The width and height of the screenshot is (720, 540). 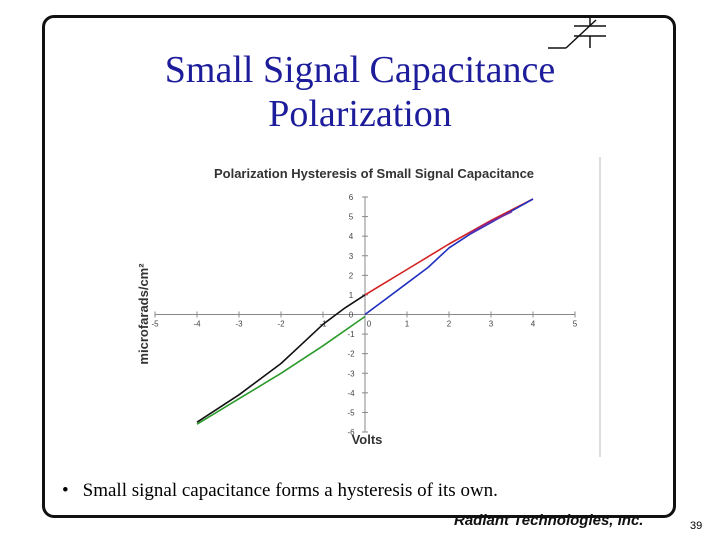 I want to click on x-tick-label: -2, so click(x=281, y=324).